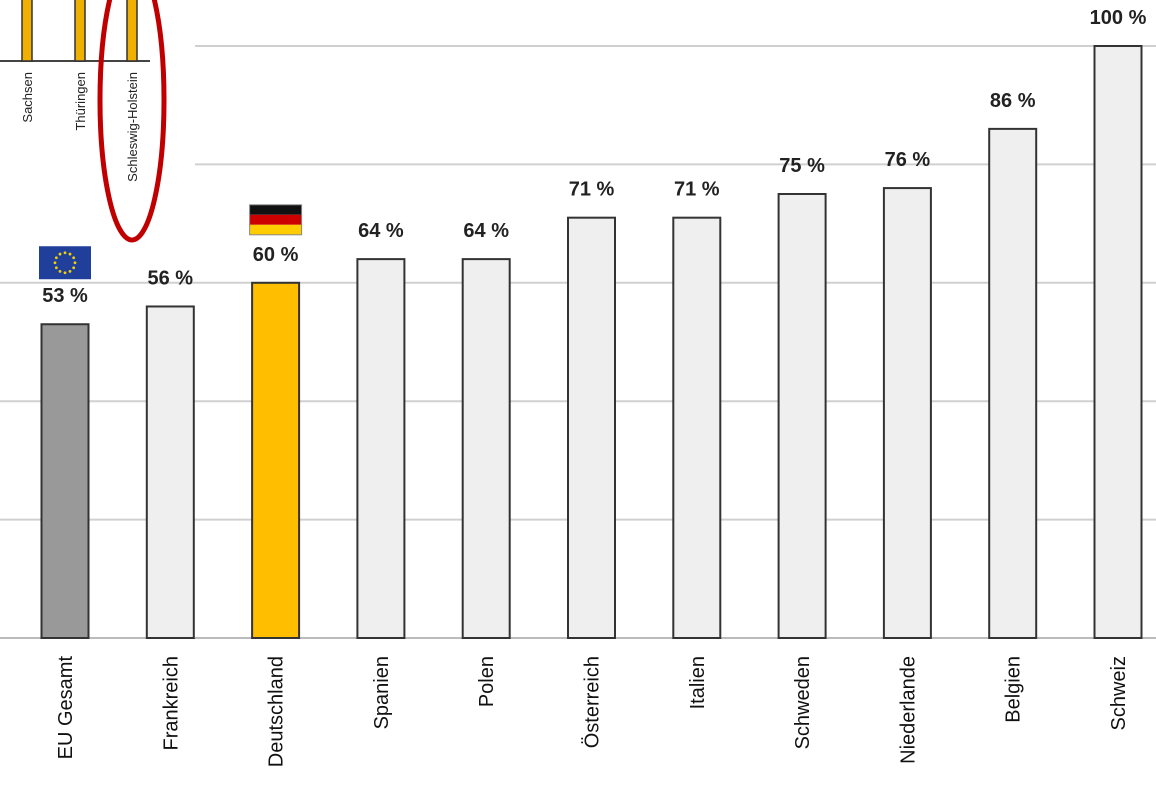 This screenshot has height=785, width=1156. What do you see at coordinates (276, 255) in the screenshot?
I see `value-label-deutschland: 60 %` at bounding box center [276, 255].